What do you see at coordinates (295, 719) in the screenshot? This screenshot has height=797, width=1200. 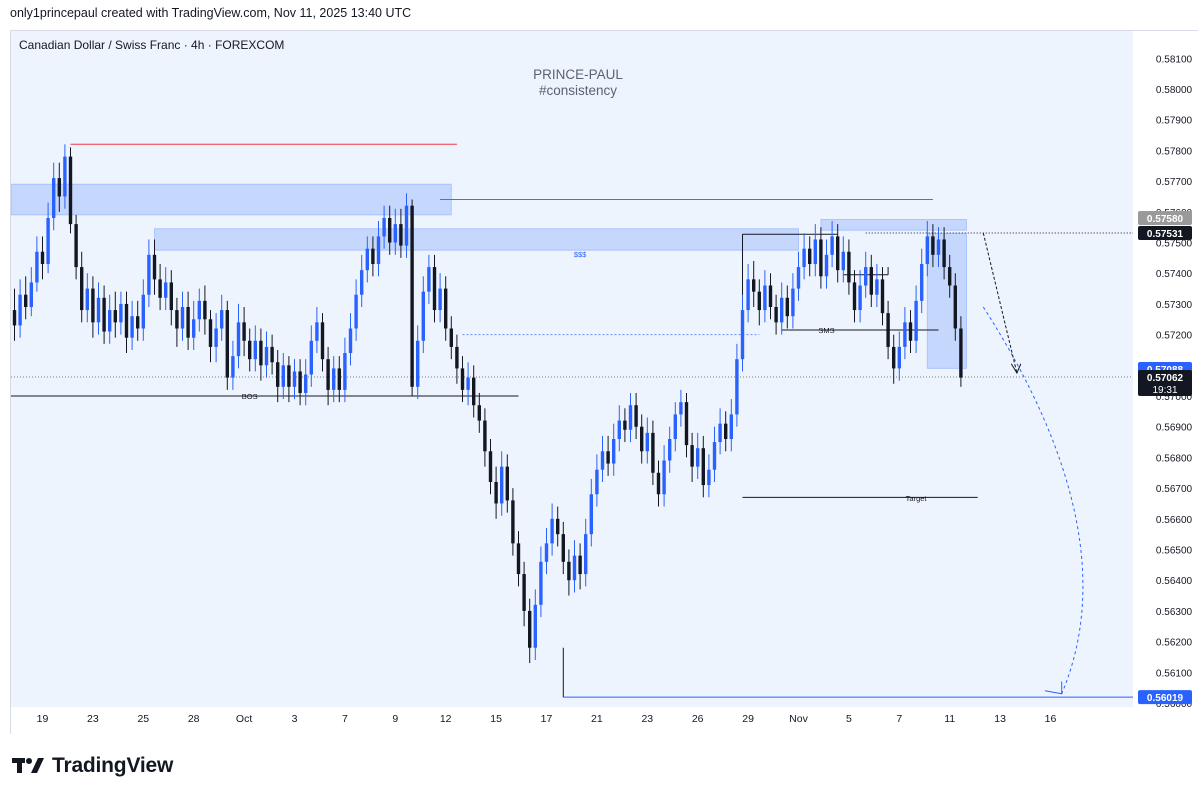 I see `x-tick-label: 3` at bounding box center [295, 719].